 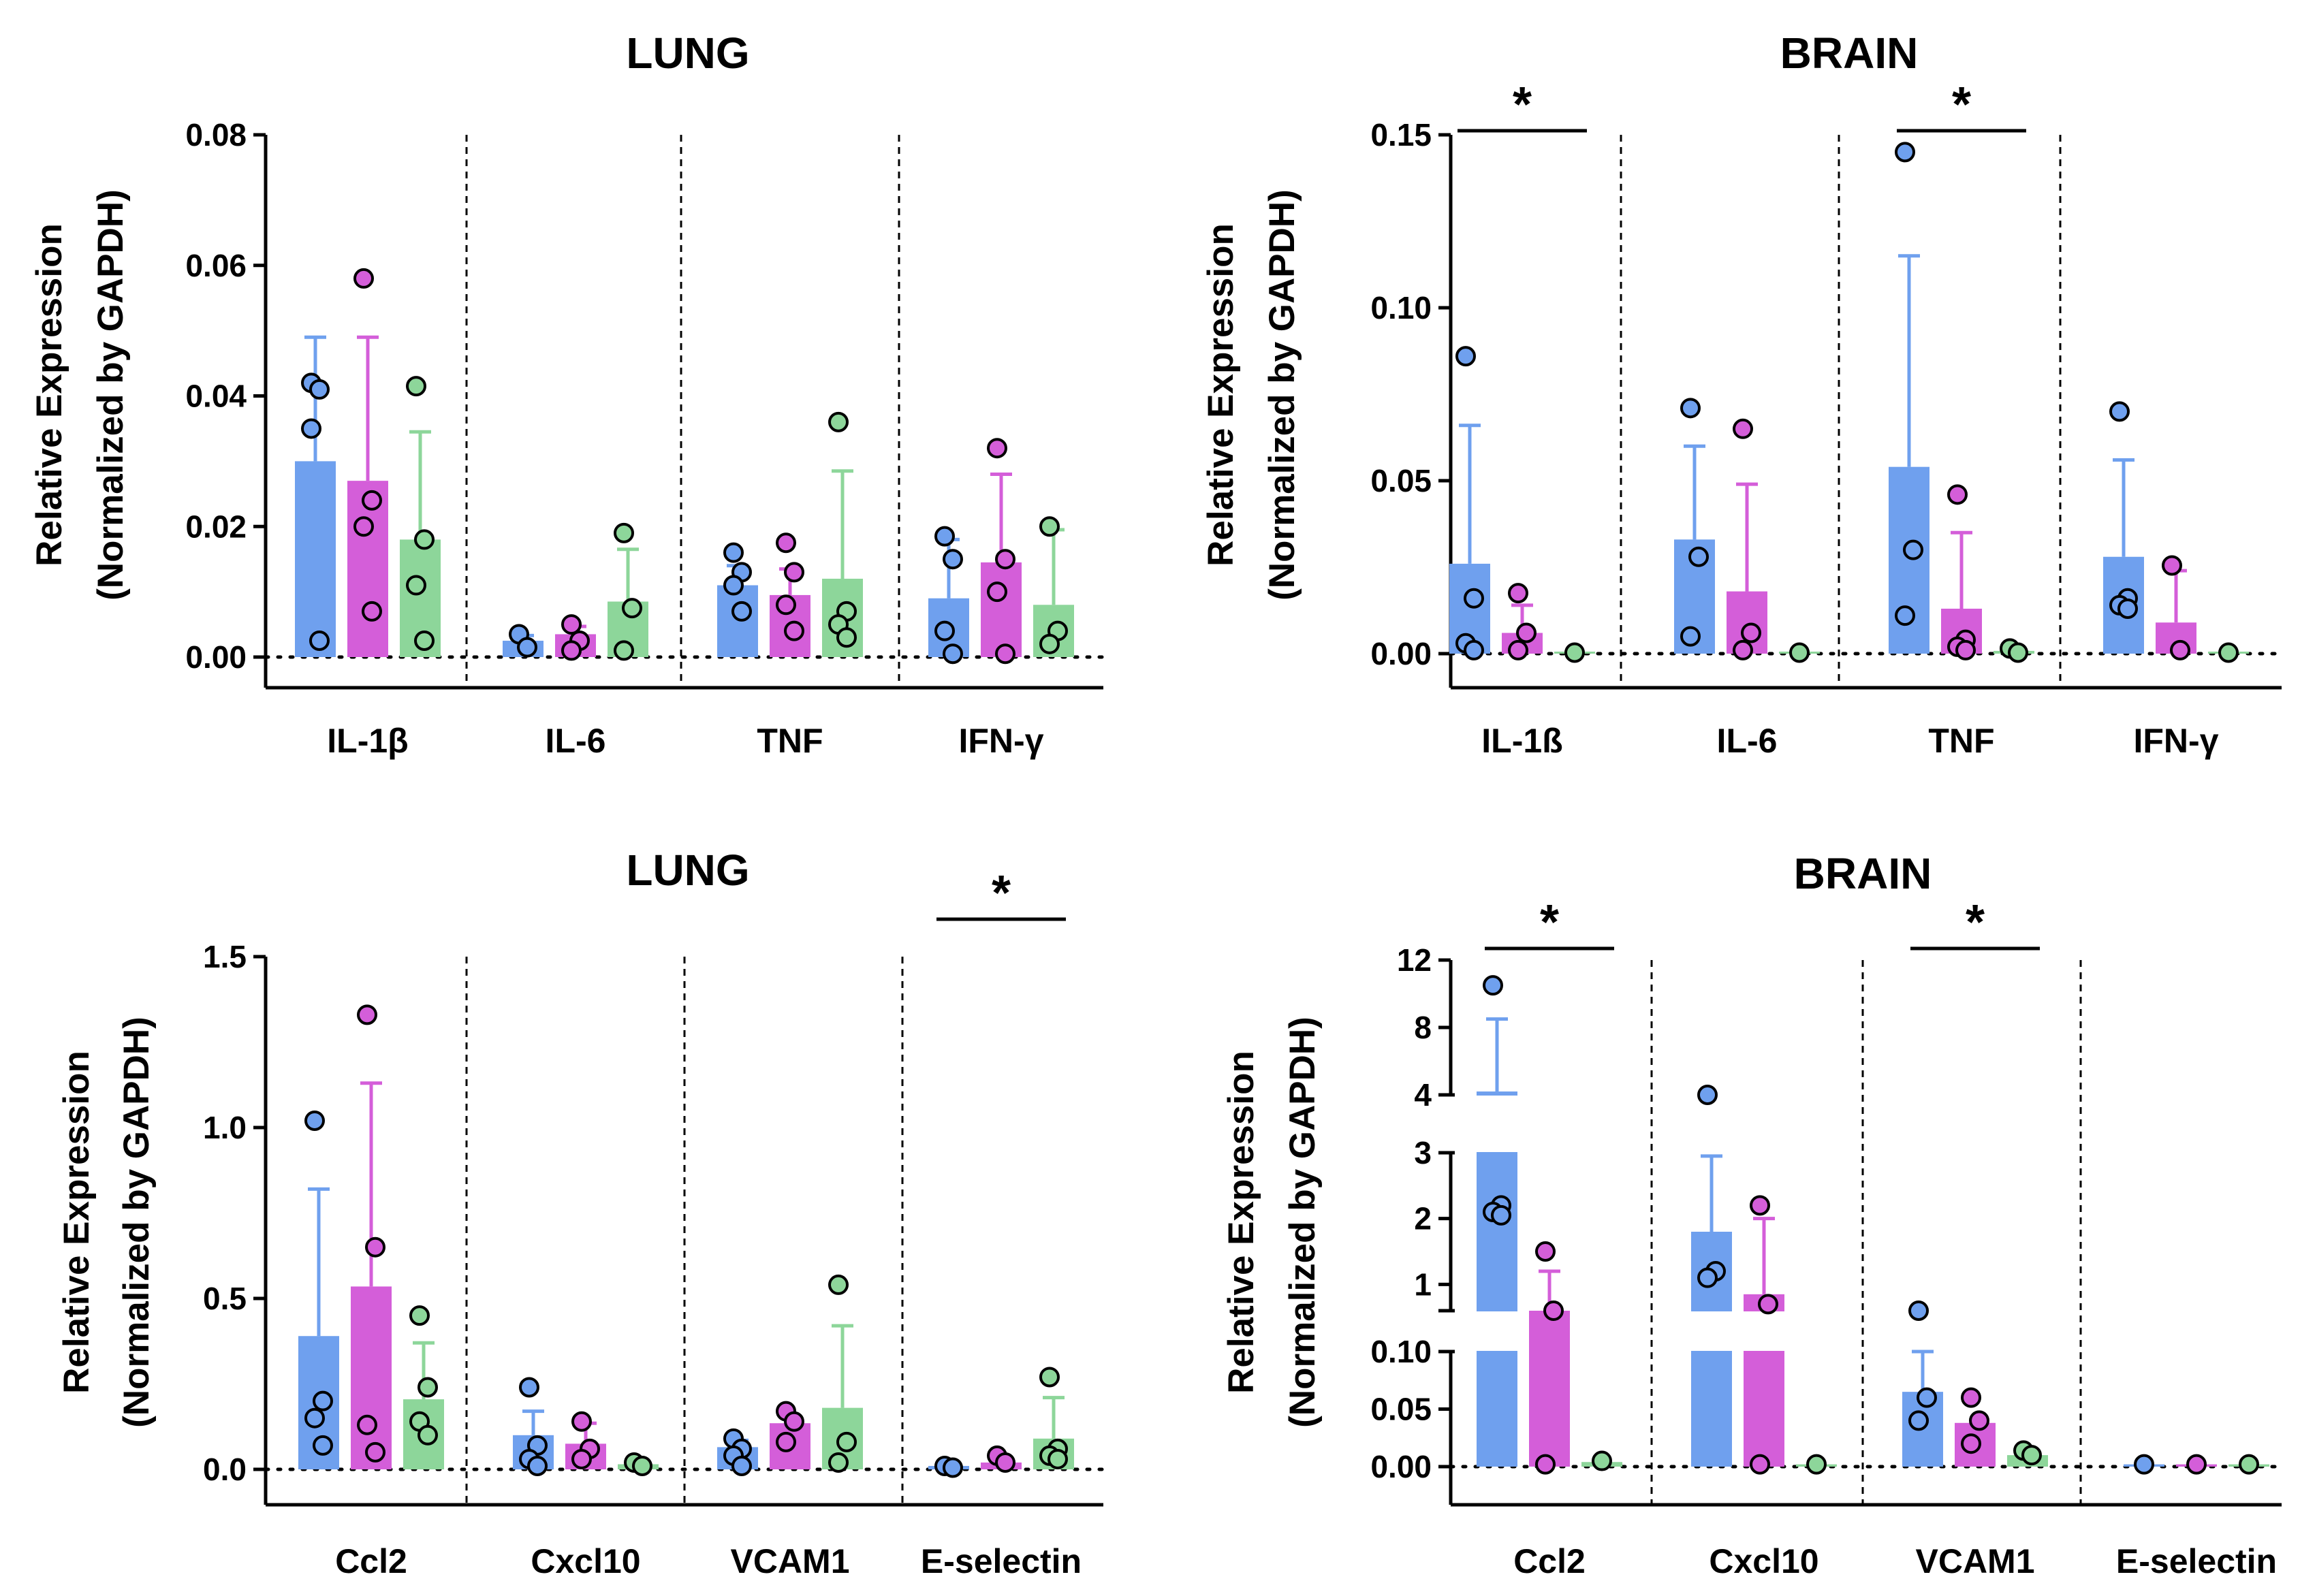 What do you see at coordinates (1423, 1218) in the screenshot?
I see `y-tick-label: 2` at bounding box center [1423, 1218].